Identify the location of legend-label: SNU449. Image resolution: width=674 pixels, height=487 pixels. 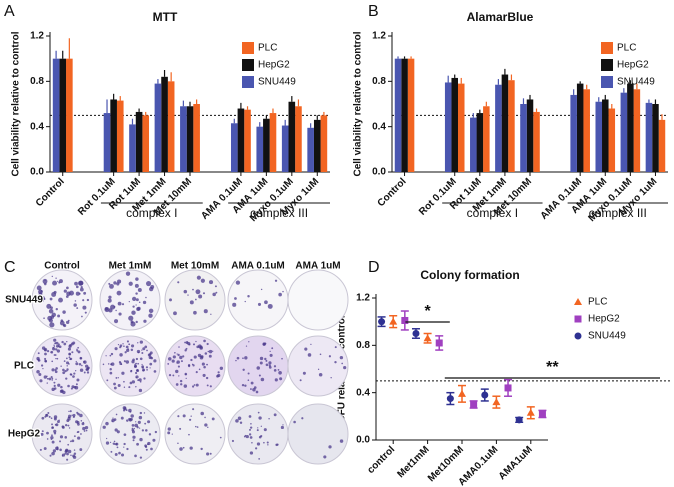
(277, 82).